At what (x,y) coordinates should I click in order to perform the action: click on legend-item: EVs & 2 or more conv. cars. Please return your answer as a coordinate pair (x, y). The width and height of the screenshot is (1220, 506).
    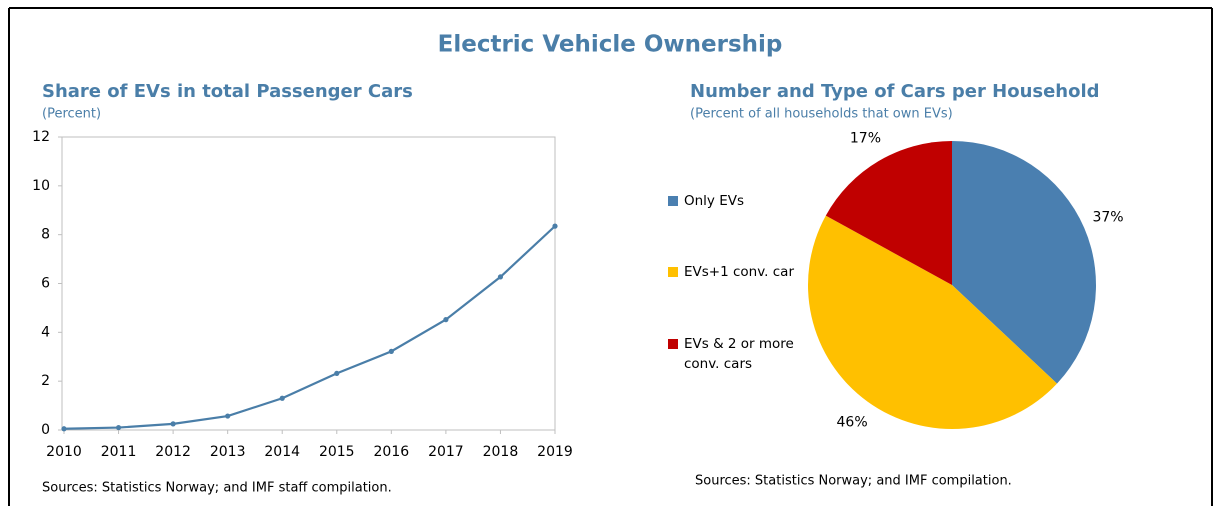
    Looking at the image, I should click on (731, 354).